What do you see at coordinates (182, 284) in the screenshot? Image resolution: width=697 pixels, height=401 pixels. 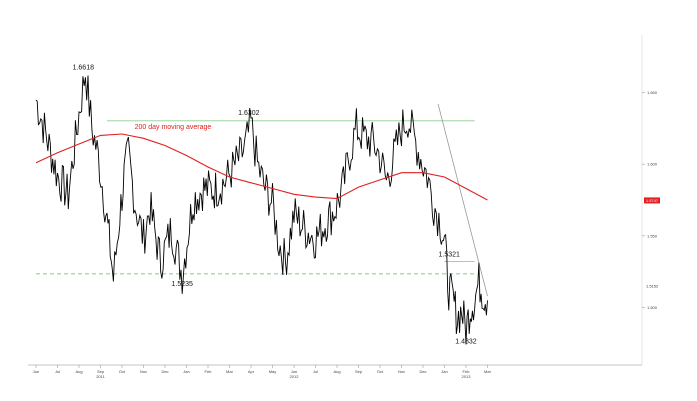 I see `annotation-2: 1.5235` at bounding box center [182, 284].